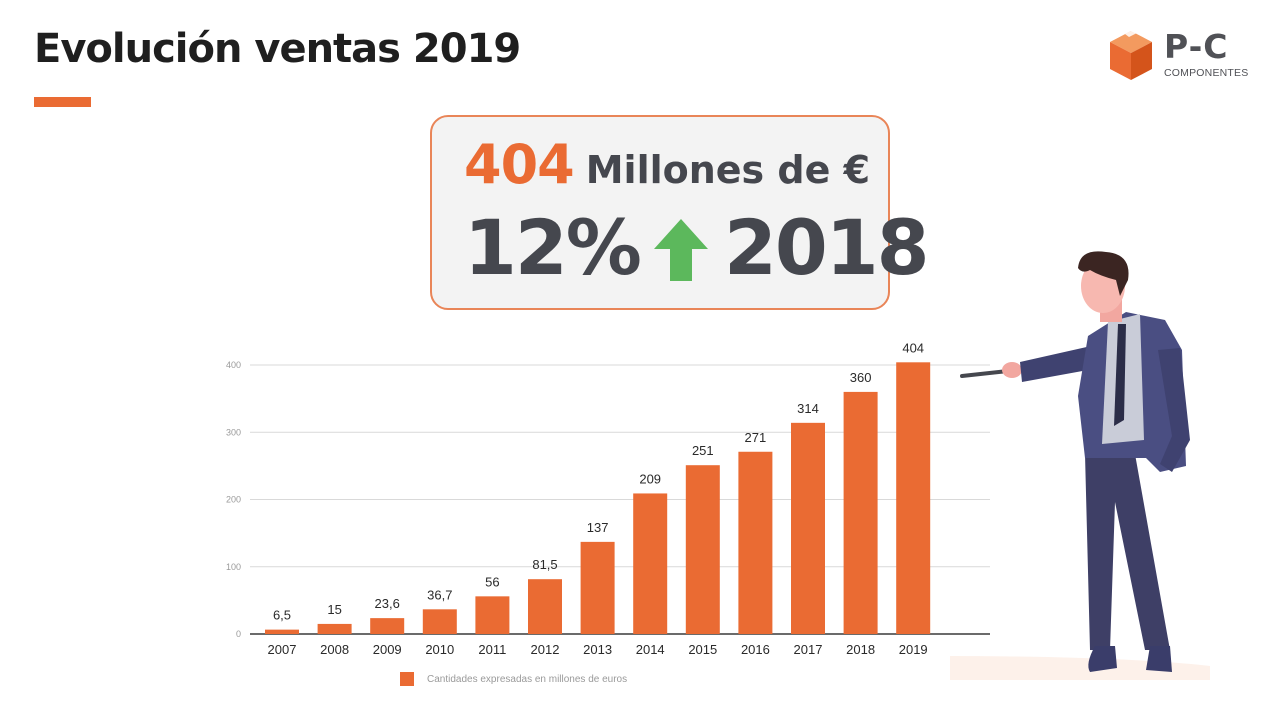 The image size is (1280, 704). I want to click on pc-componentes-logo: P-C COMPONENTES, so click(1181, 55).